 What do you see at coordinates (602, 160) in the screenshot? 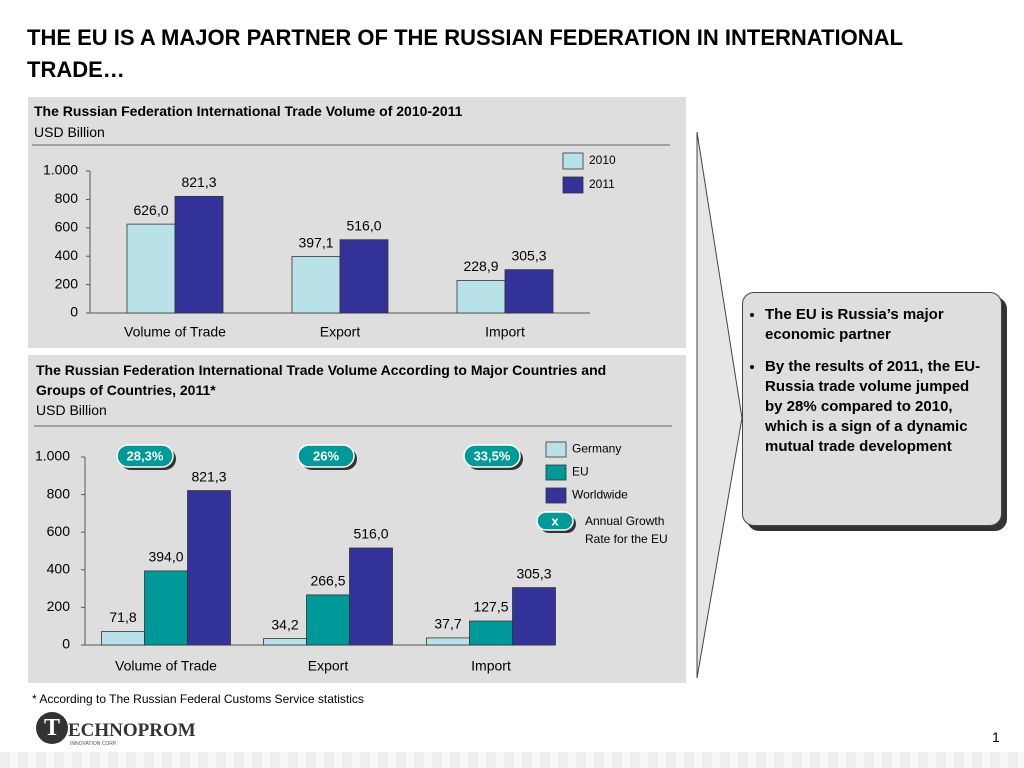
I see `legend-label: 2010` at bounding box center [602, 160].